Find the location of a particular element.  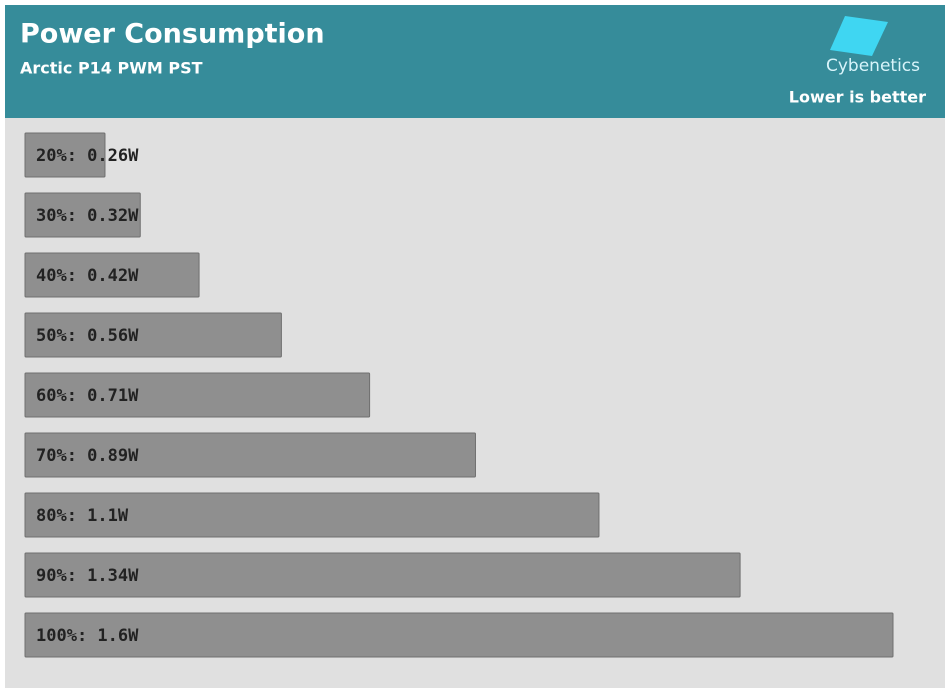

value-label: 20%: 0.26W is located at coordinates (87, 156).